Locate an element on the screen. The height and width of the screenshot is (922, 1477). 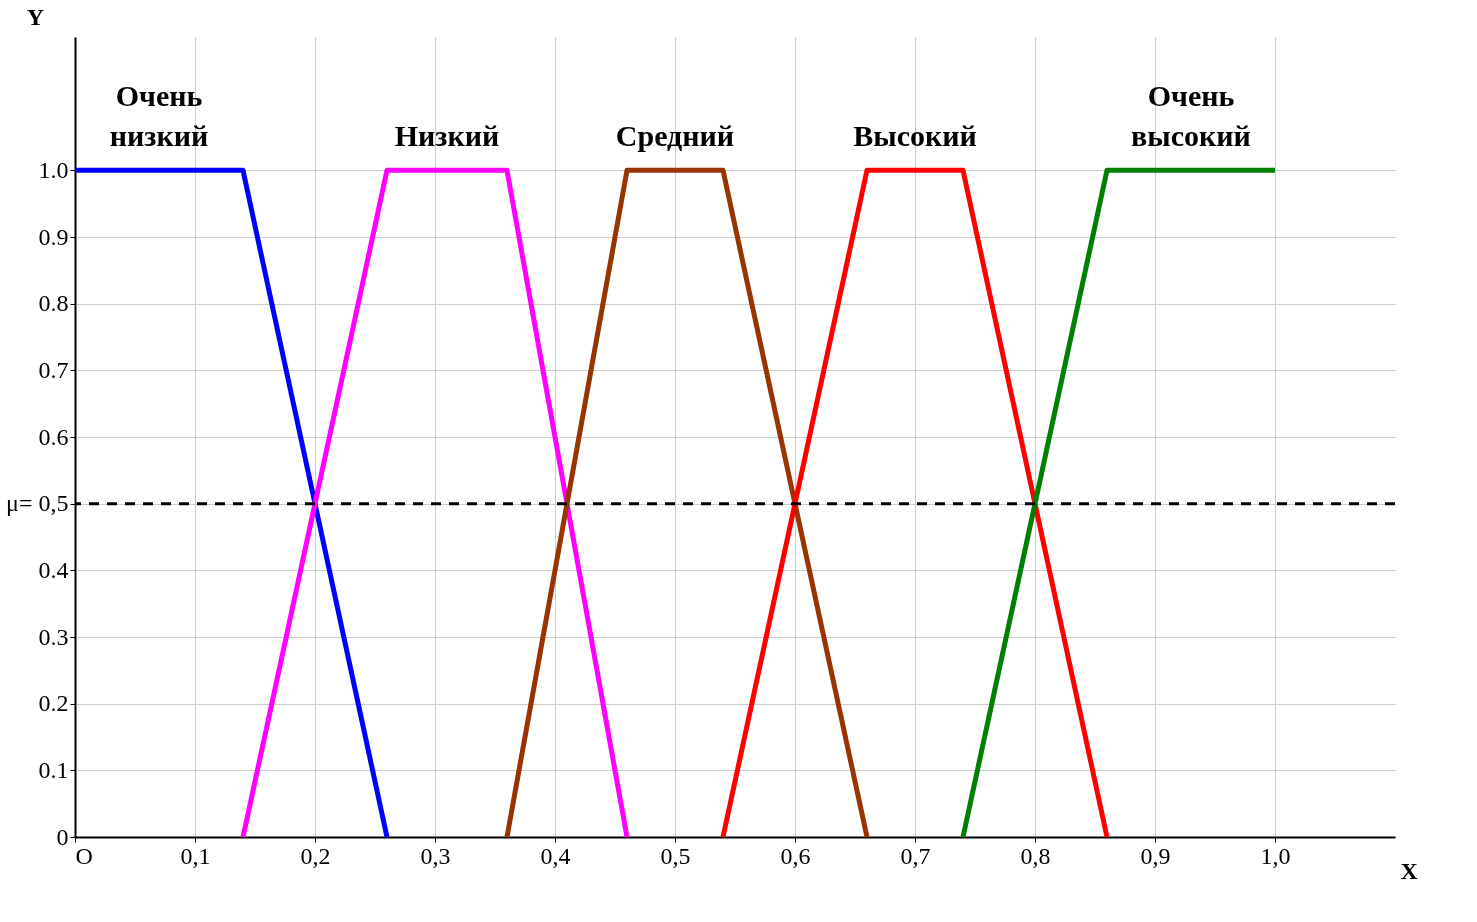
y-tick-label: μ= 0,5 is located at coordinates (37, 503).